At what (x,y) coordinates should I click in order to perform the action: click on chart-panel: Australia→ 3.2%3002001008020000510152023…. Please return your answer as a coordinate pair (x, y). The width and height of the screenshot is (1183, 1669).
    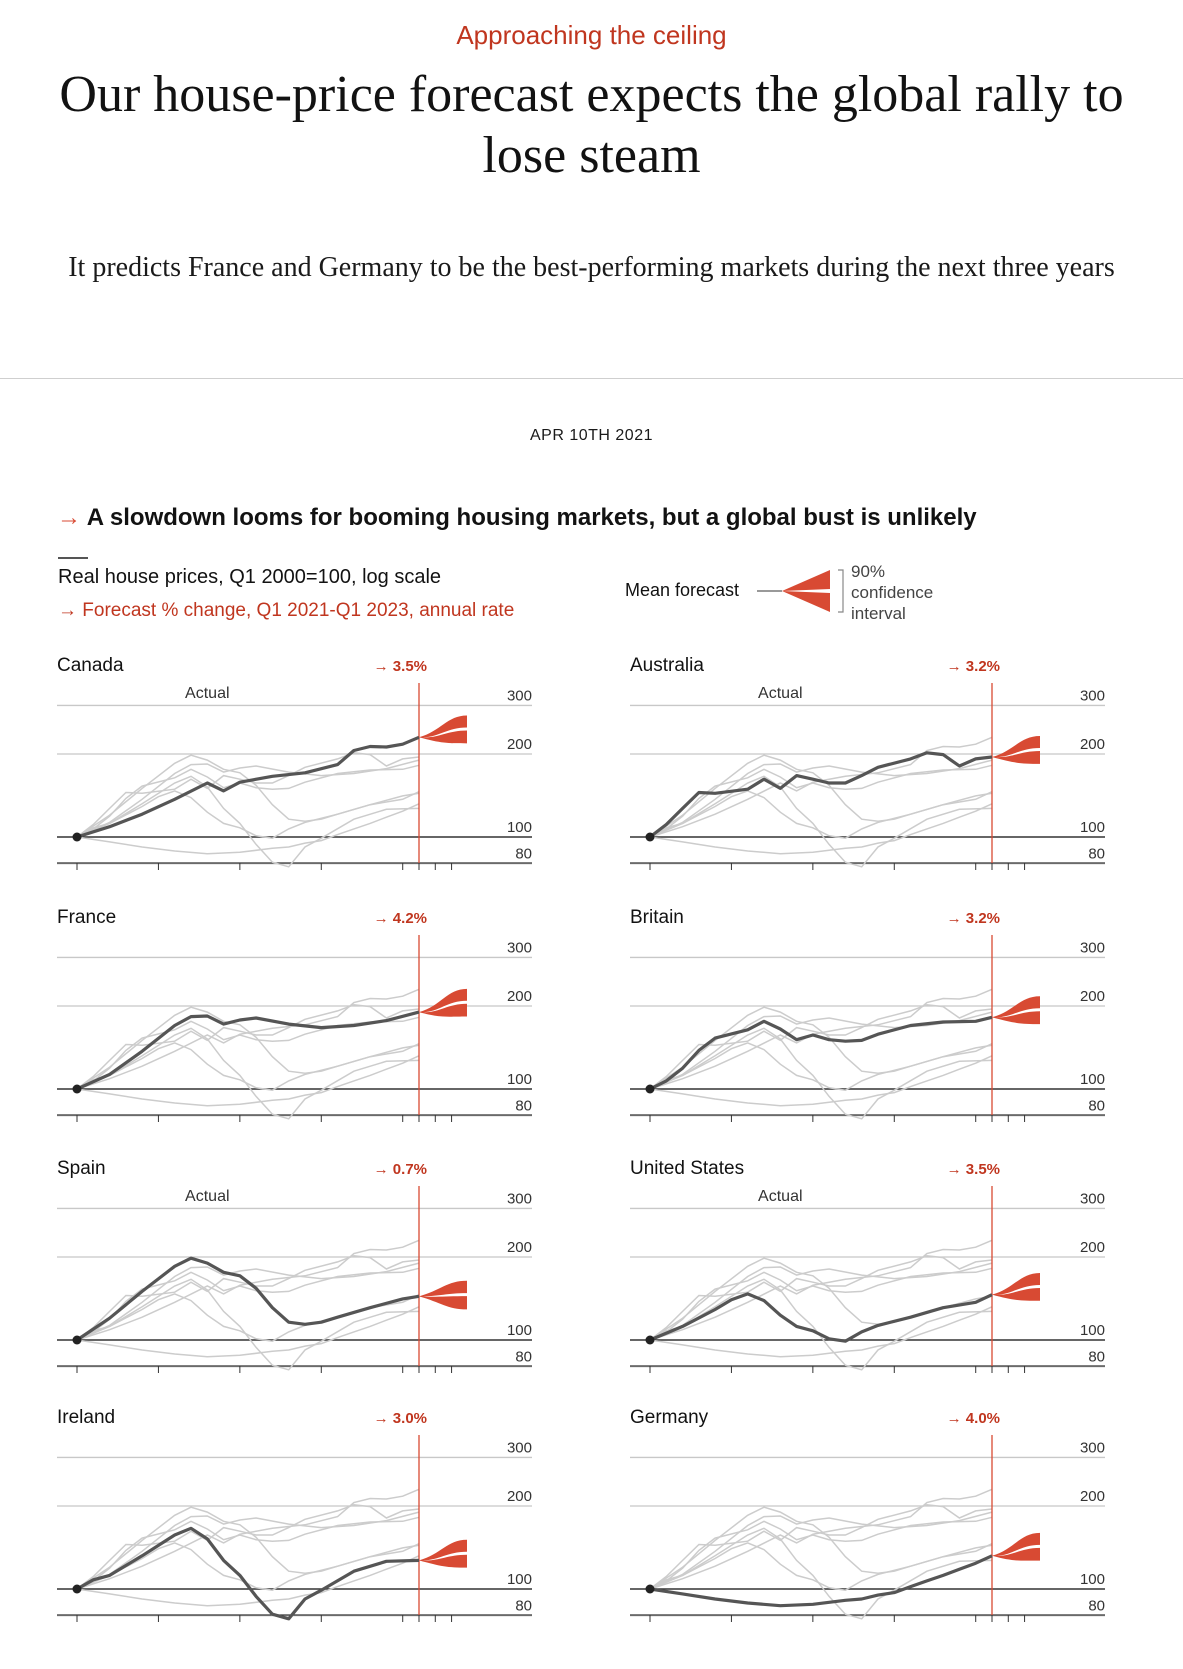
    Looking at the image, I should click on (867, 762).